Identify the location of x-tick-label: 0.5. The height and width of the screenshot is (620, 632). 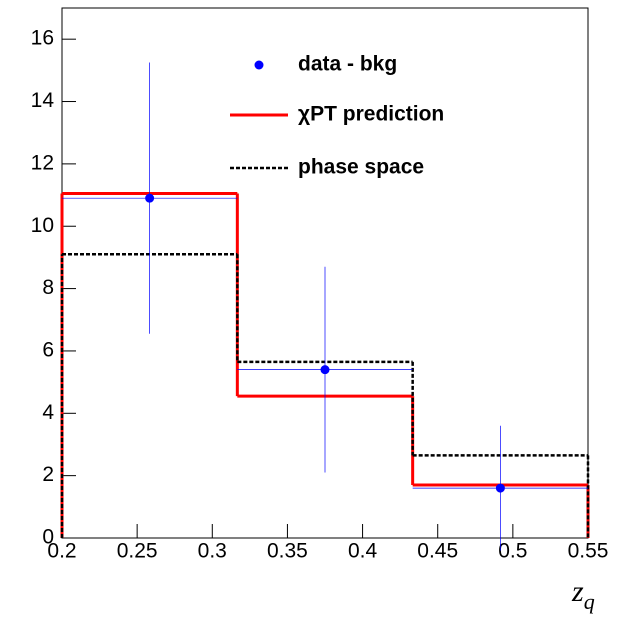
(512, 551).